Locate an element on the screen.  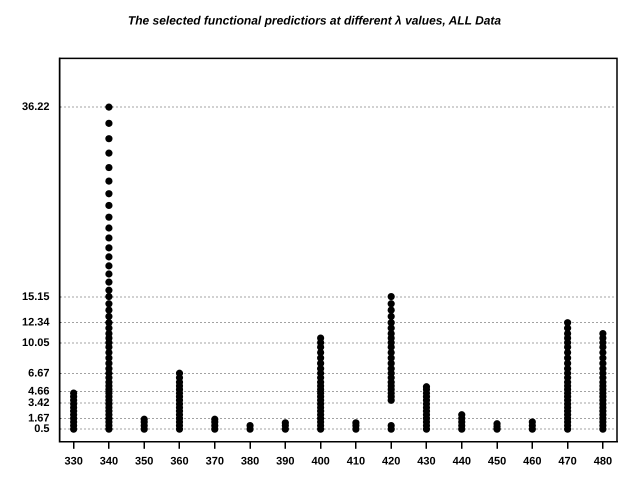
x-tick-label: 440 is located at coordinates (461, 461).